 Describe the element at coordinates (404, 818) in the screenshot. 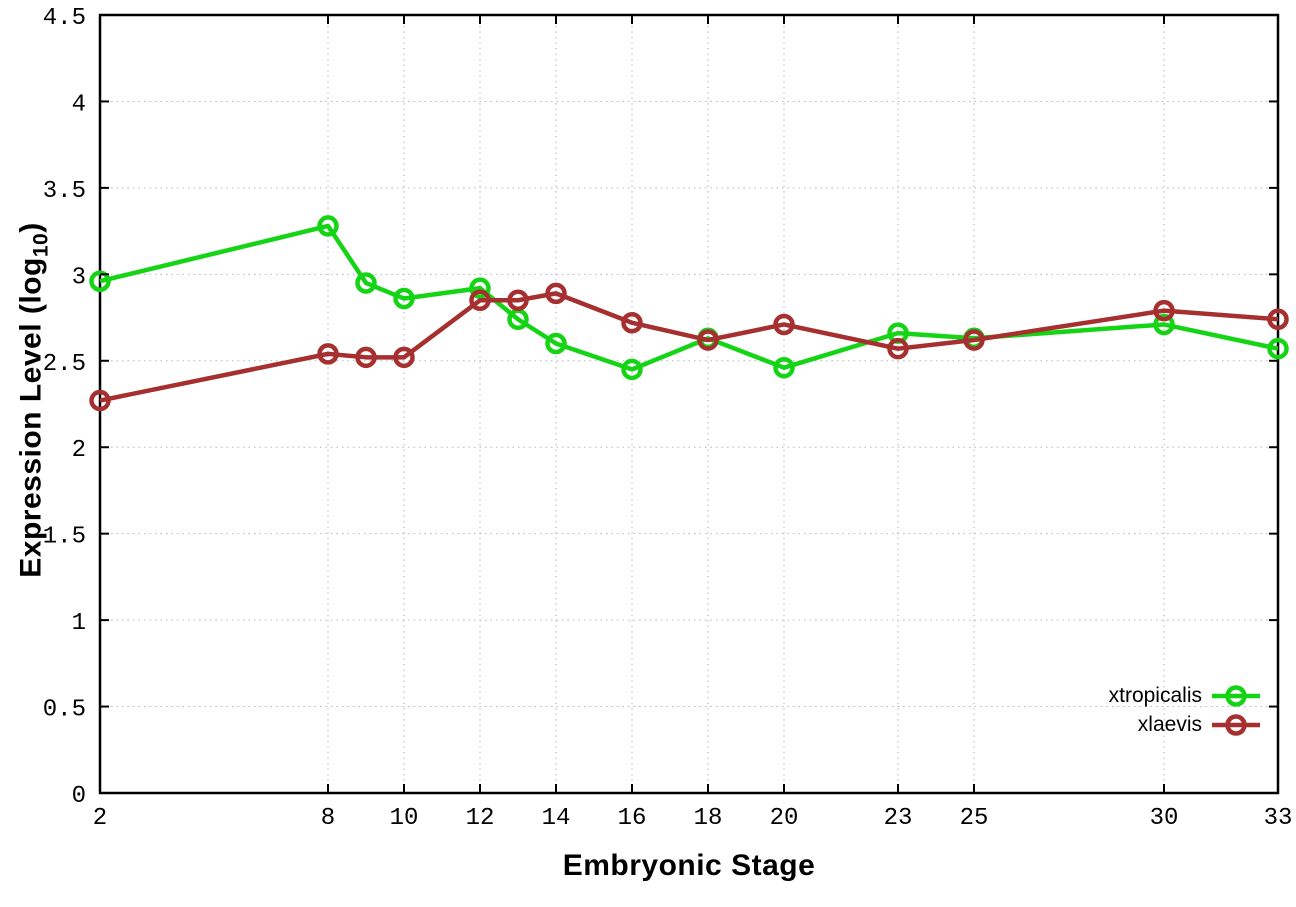

I see `x-tick-label: 10` at that location.